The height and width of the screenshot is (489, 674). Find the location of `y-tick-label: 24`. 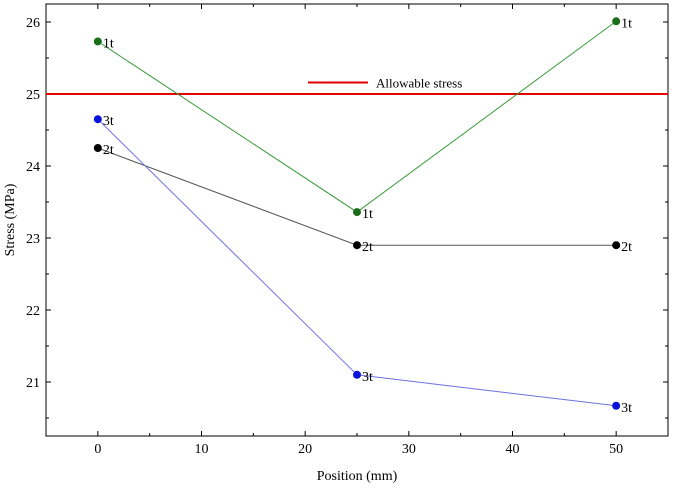

y-tick-label: 24 is located at coordinates (33, 167).